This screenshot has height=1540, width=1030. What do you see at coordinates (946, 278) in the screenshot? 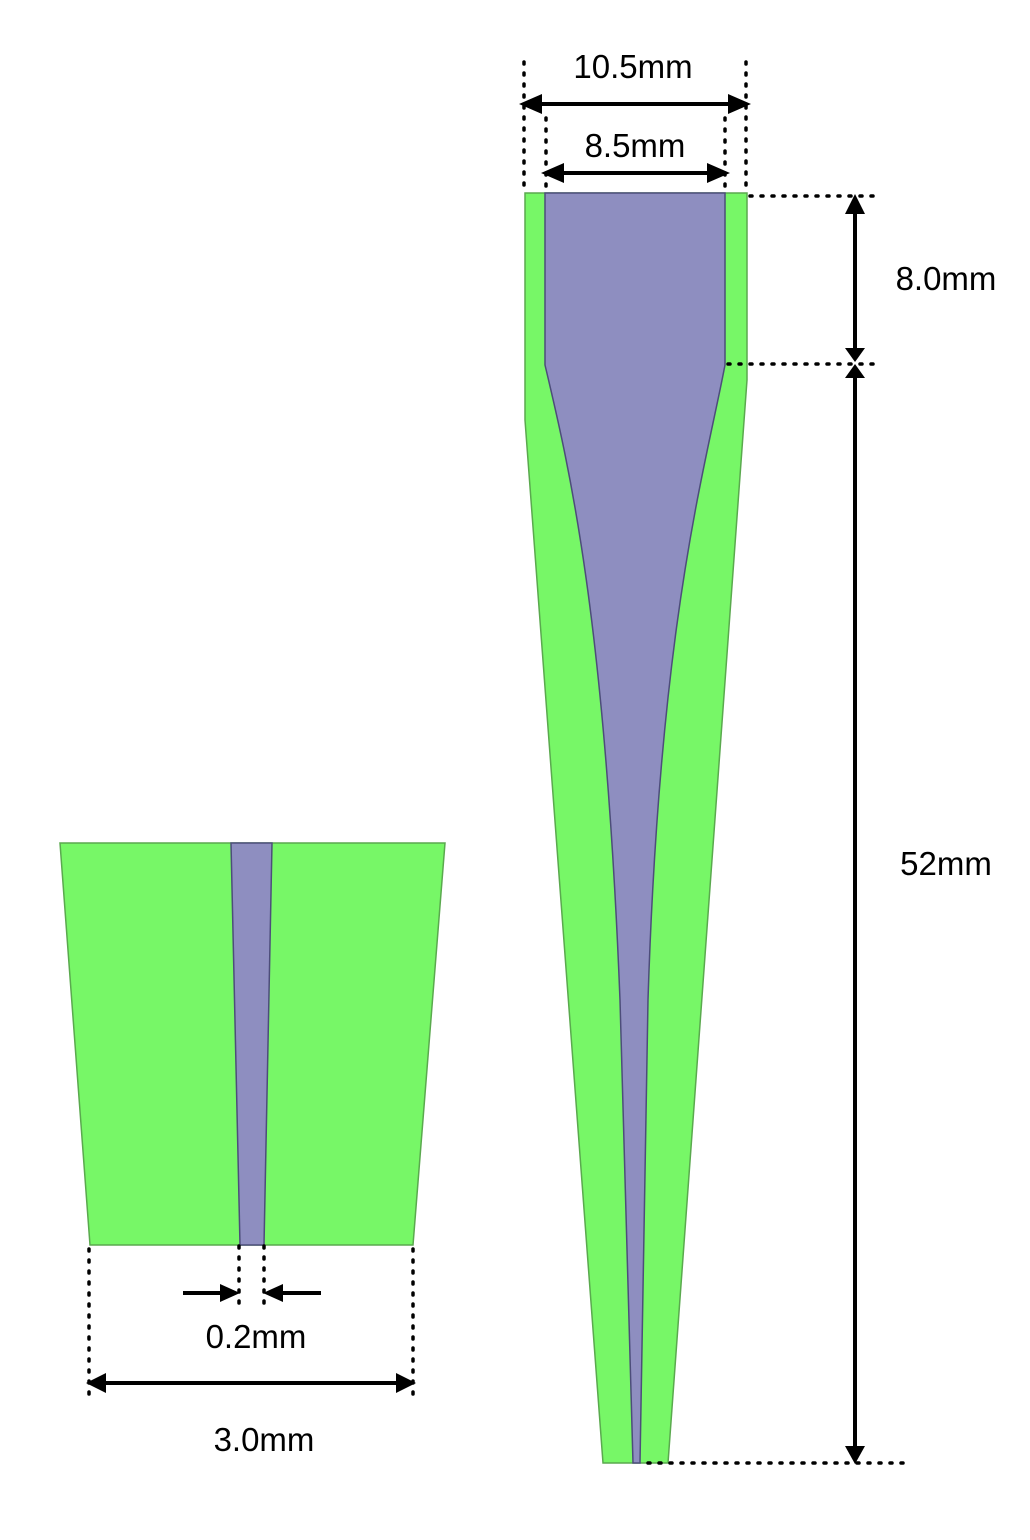
I see `top-section-length-label: 8.0mm` at bounding box center [946, 278].